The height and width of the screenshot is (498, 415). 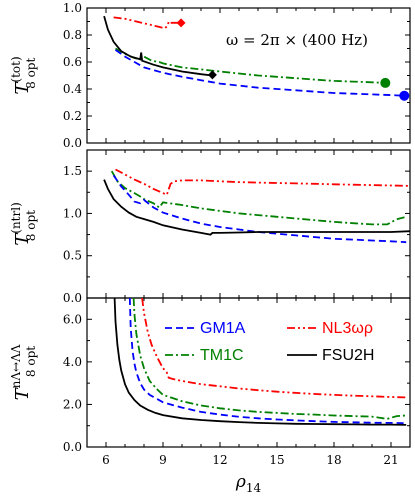 I want to click on y-tick-label: 0.8, so click(x=72, y=35).